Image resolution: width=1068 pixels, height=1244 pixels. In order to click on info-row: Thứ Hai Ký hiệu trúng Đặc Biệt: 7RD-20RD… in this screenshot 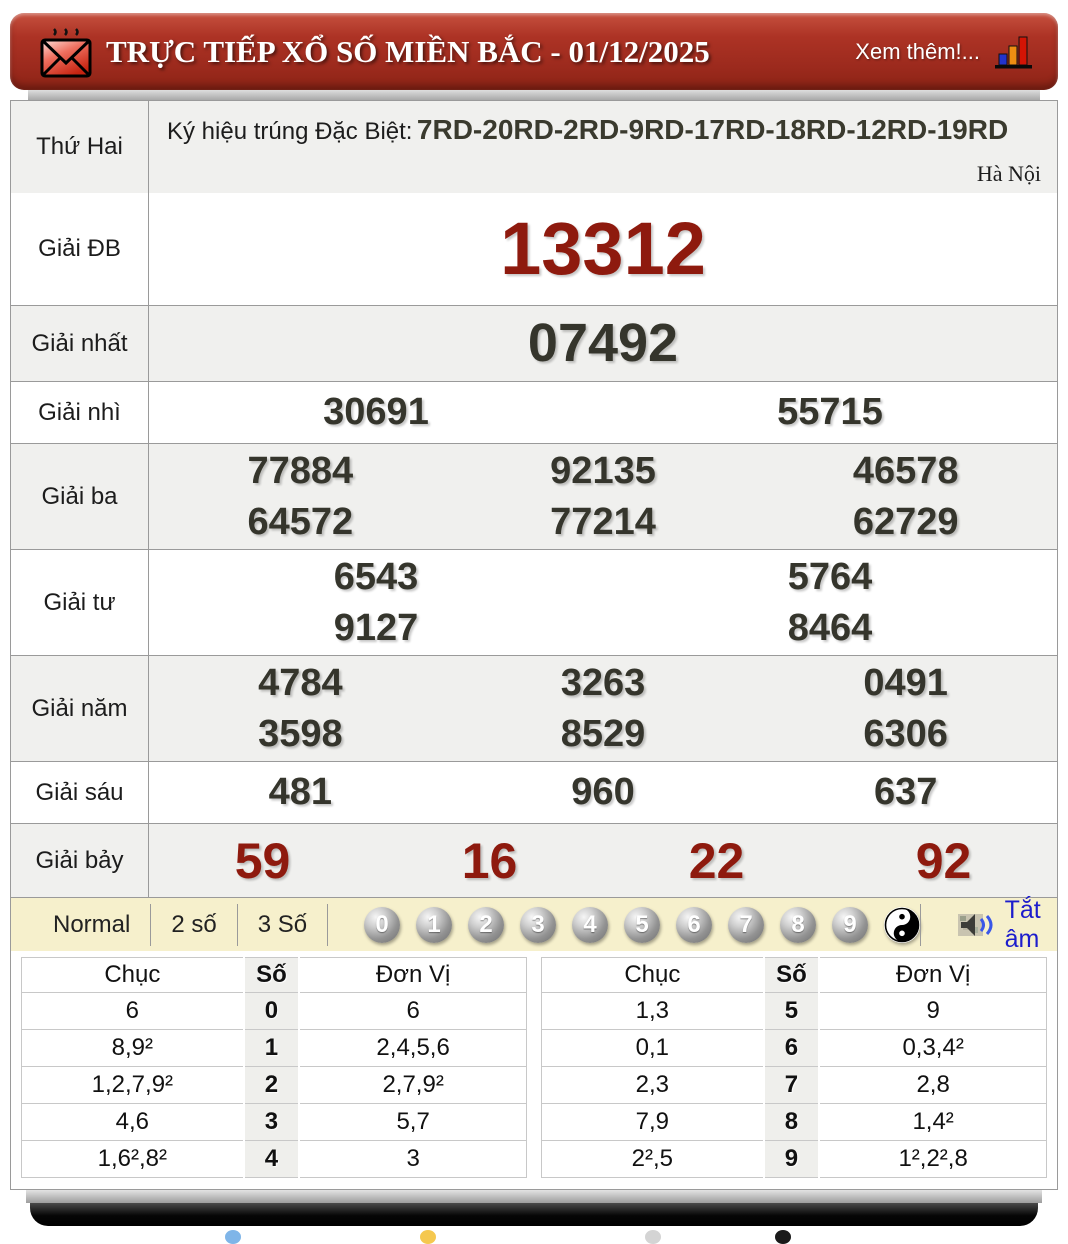, I will do `click(534, 147)`.